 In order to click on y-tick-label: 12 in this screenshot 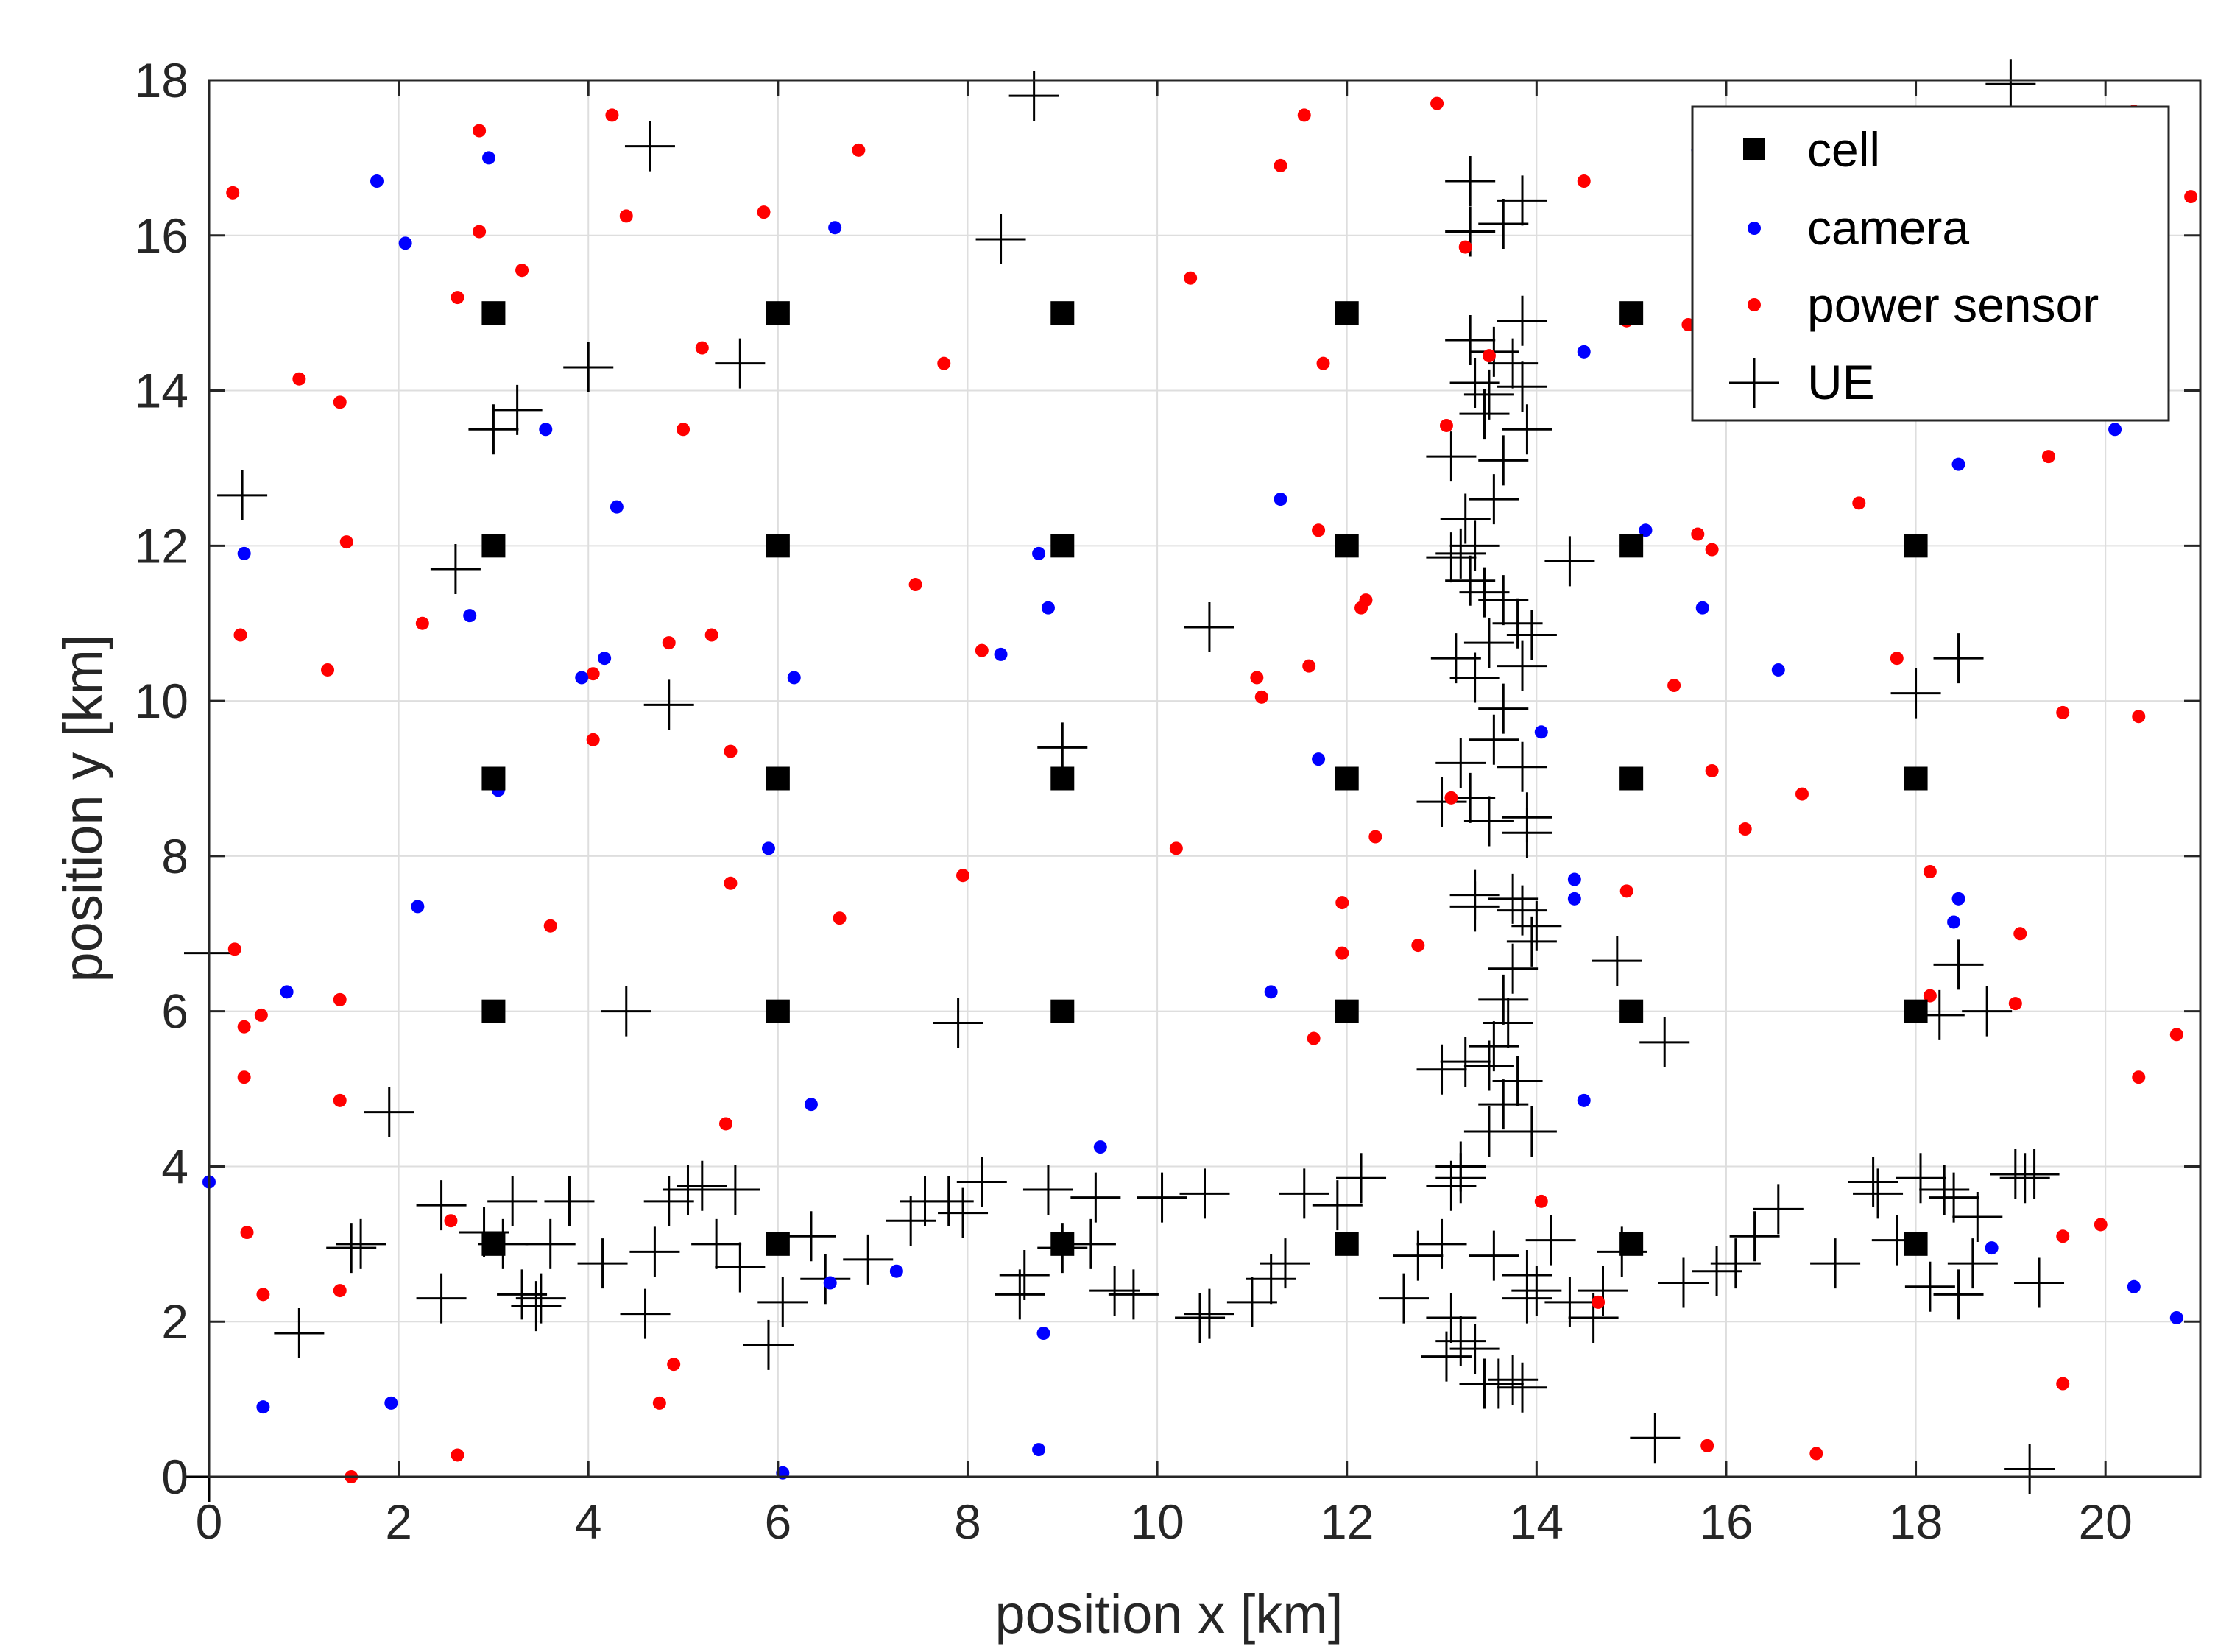, I will do `click(161, 545)`.